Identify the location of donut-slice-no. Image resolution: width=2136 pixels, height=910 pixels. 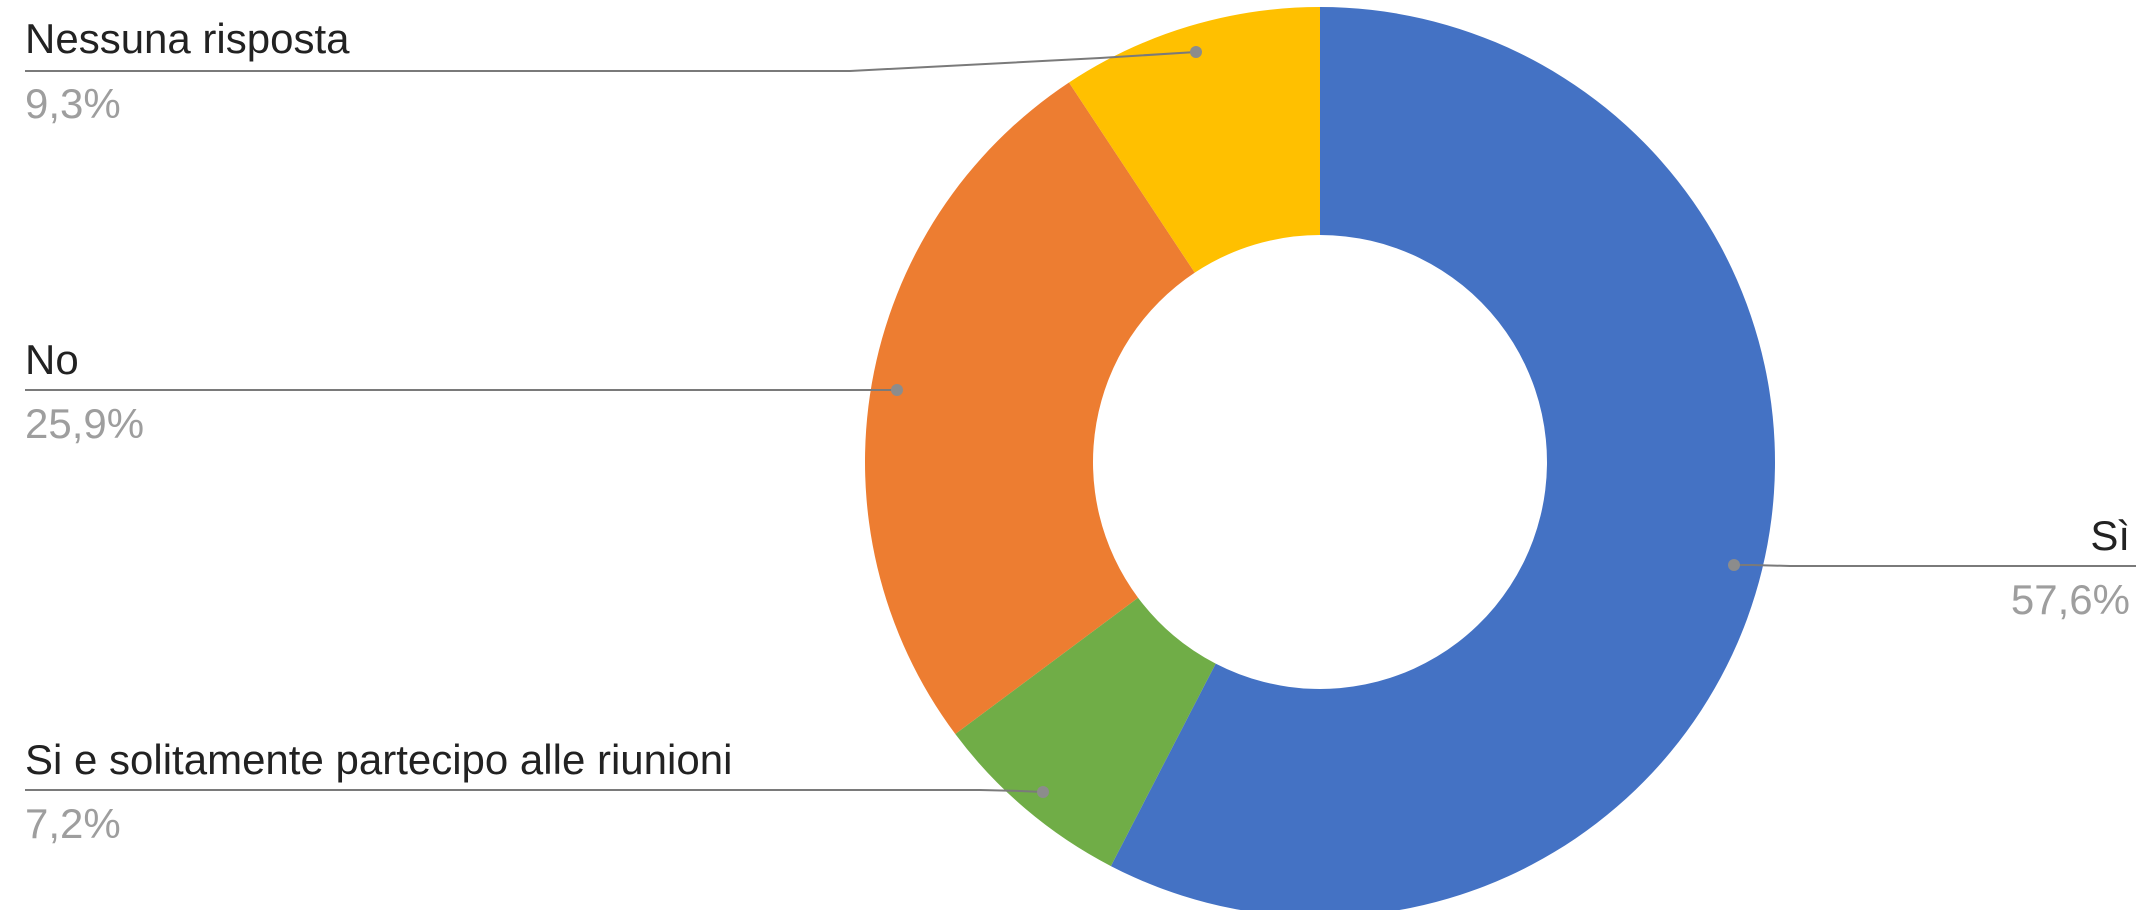
(1030, 408).